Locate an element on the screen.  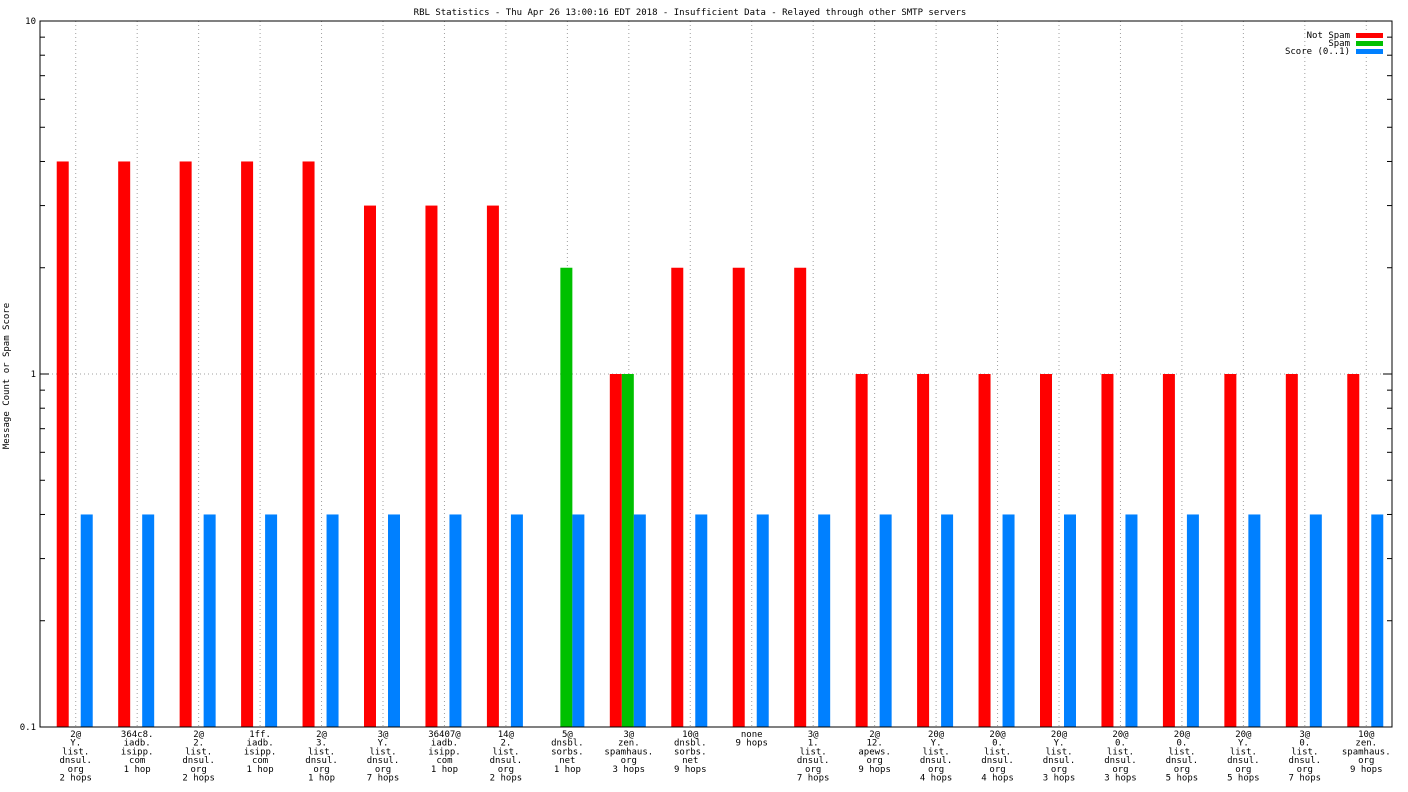
x-tick-label: none 9 hops is located at coordinates (751, 739).